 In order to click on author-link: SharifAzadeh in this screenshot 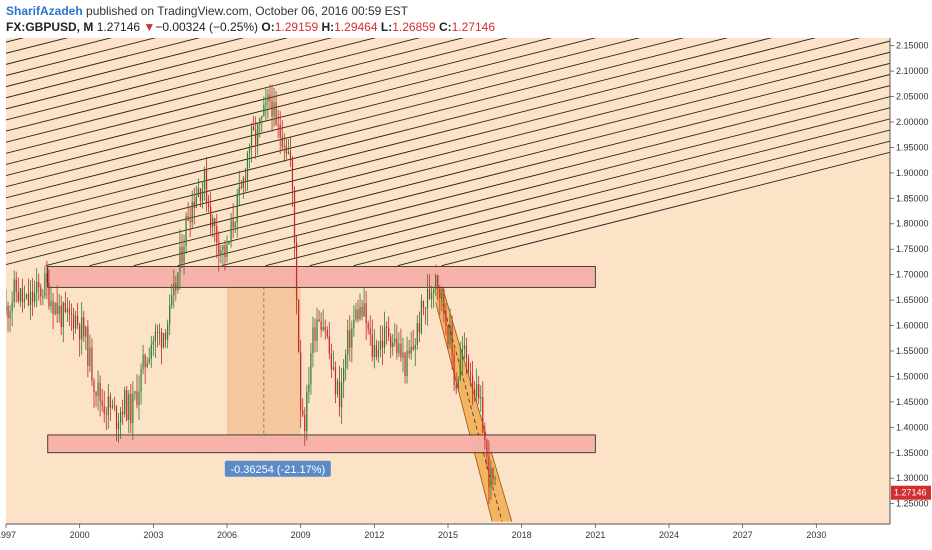, I will do `click(44, 11)`.